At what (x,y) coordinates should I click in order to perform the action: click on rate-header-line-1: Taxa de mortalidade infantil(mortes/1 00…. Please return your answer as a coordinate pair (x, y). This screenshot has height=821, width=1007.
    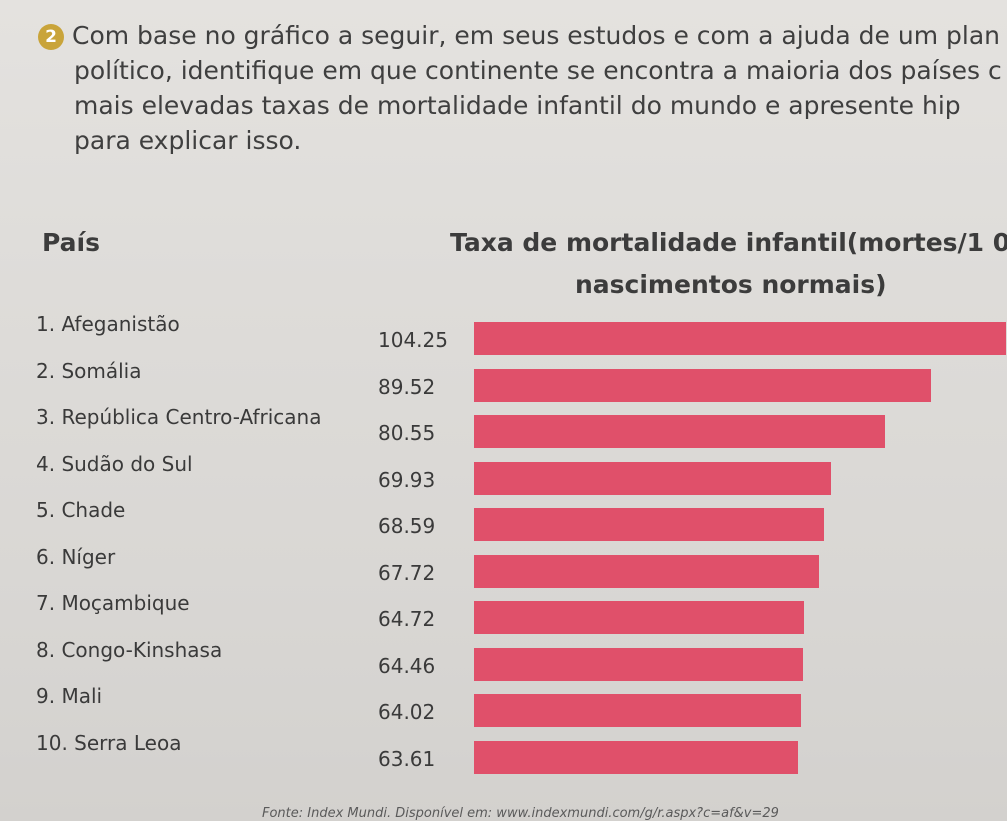
    Looking at the image, I should click on (728, 242).